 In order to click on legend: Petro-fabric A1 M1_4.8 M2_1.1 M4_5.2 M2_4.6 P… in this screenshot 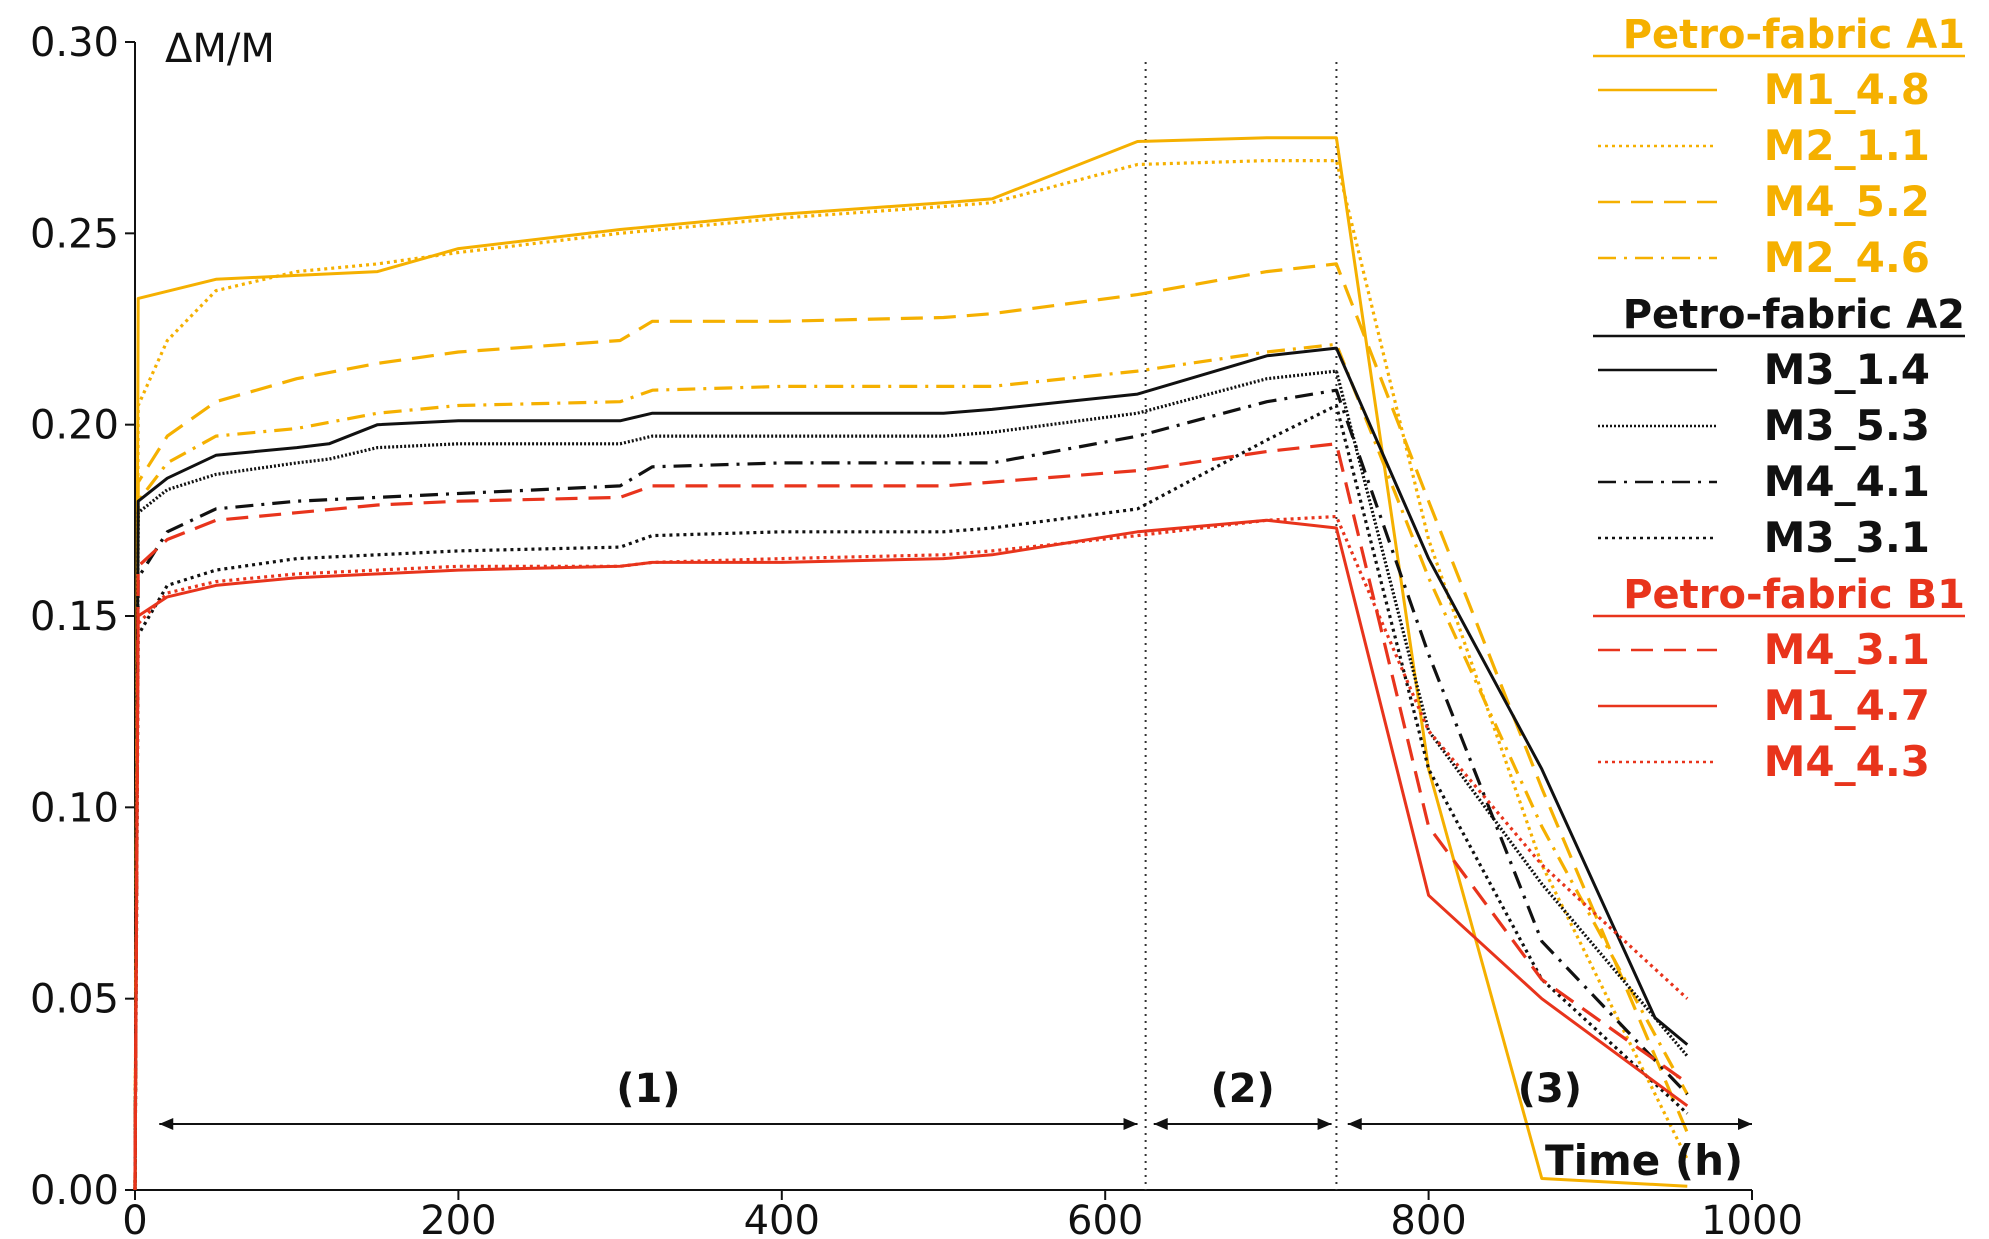, I will do `click(1779, 399)`.